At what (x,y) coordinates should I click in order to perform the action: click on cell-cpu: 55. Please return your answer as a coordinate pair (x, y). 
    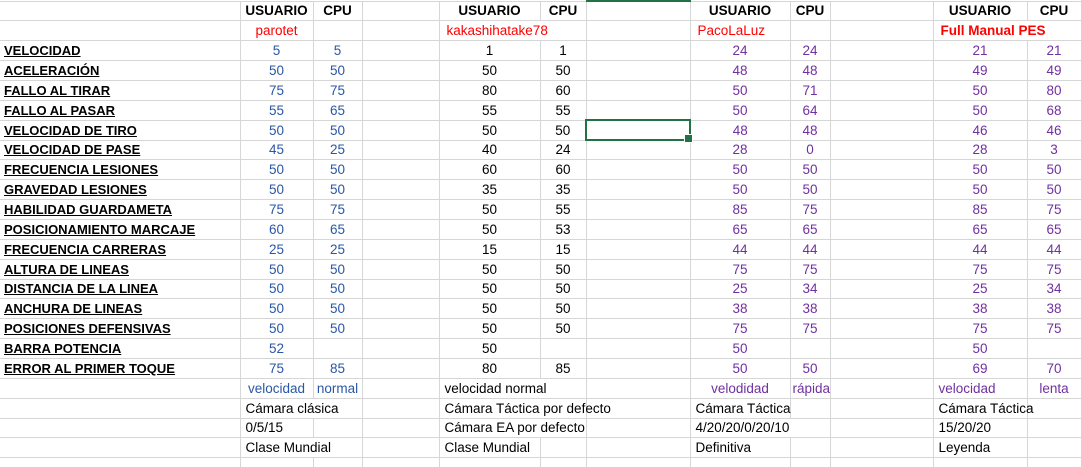
    Looking at the image, I should click on (563, 209).